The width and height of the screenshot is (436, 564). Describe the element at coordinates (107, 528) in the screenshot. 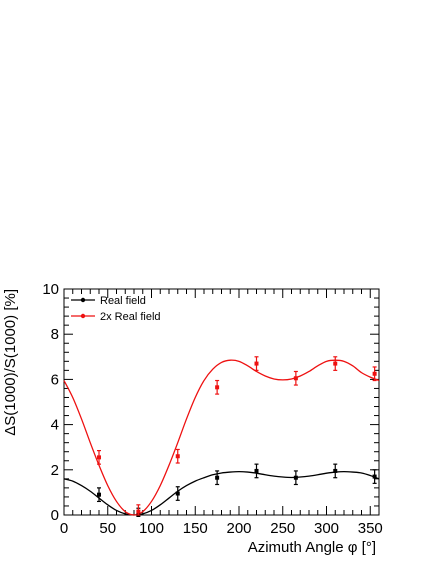

I see `x-tick-label: 50` at that location.